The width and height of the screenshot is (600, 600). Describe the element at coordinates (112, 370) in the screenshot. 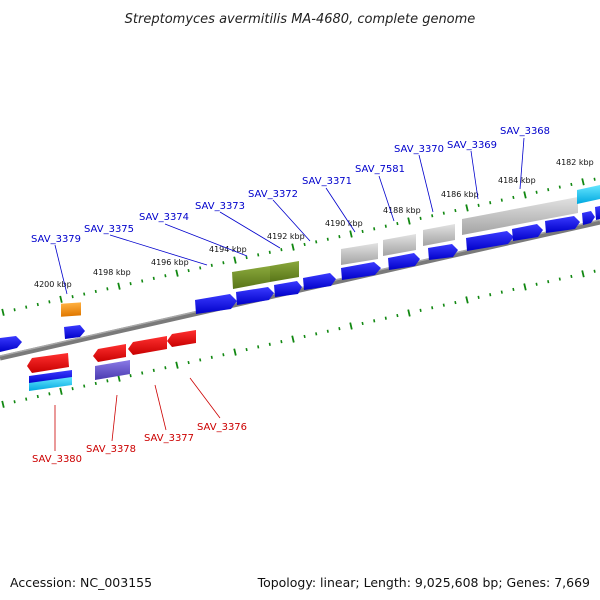

I see `feature-purple-sav3378` at that location.